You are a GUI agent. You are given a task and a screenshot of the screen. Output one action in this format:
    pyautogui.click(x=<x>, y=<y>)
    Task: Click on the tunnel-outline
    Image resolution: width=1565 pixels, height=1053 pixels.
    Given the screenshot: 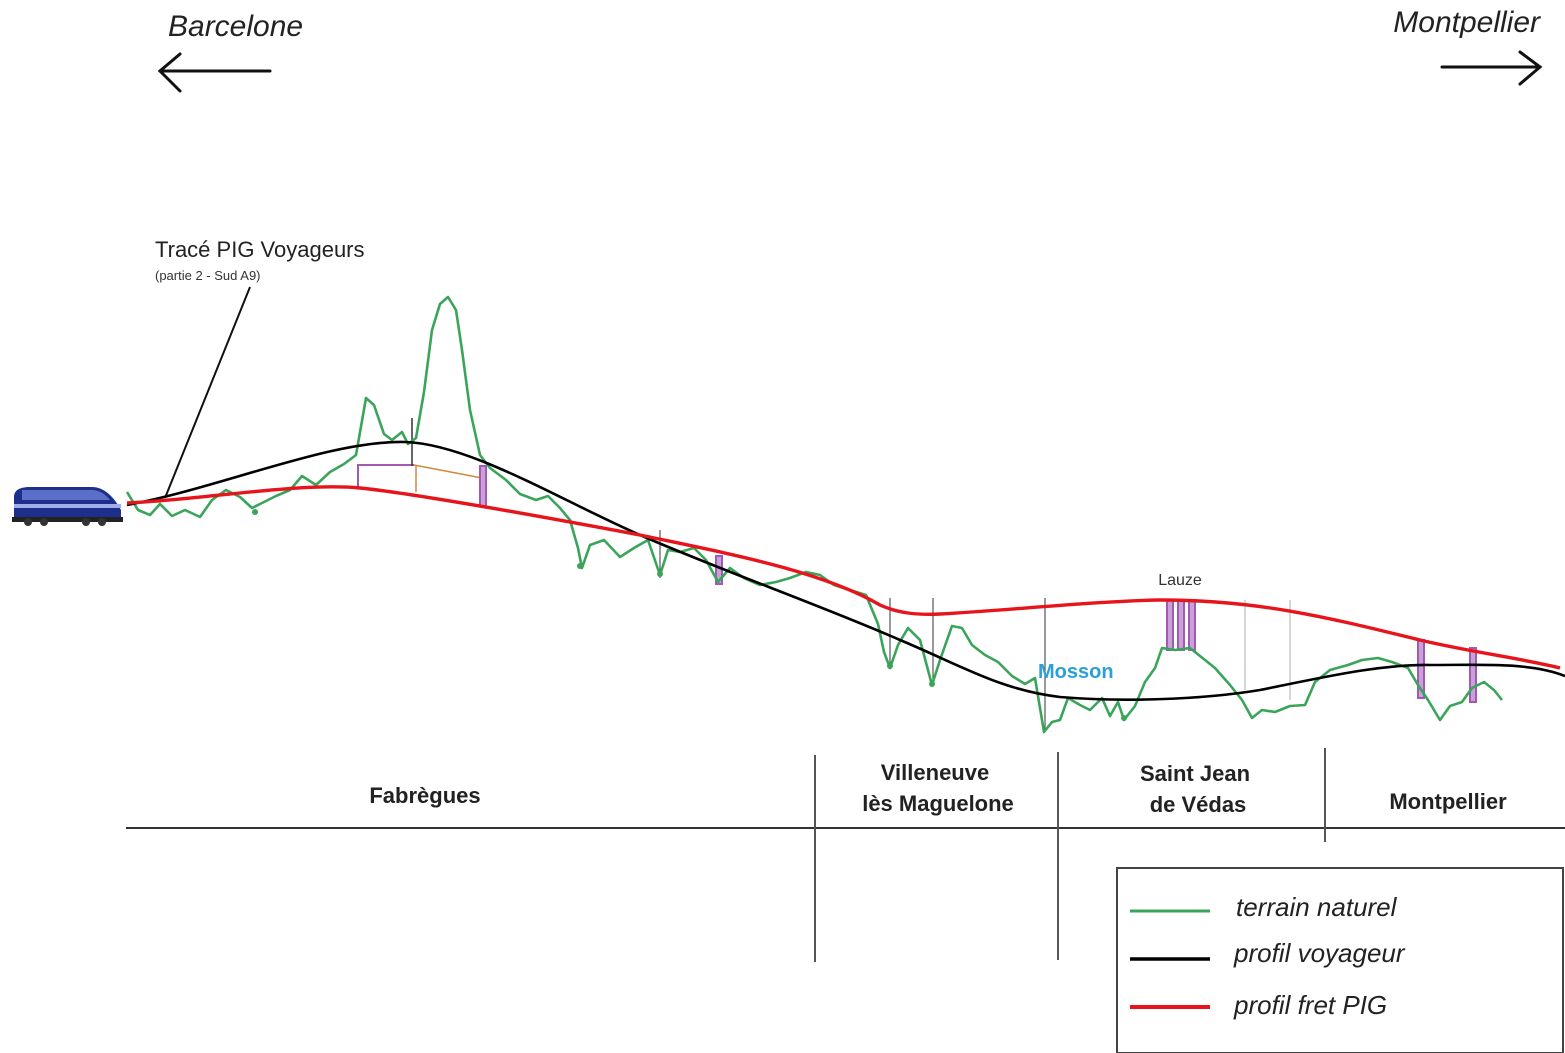 What is the action you would take?
    pyautogui.click(x=385, y=475)
    